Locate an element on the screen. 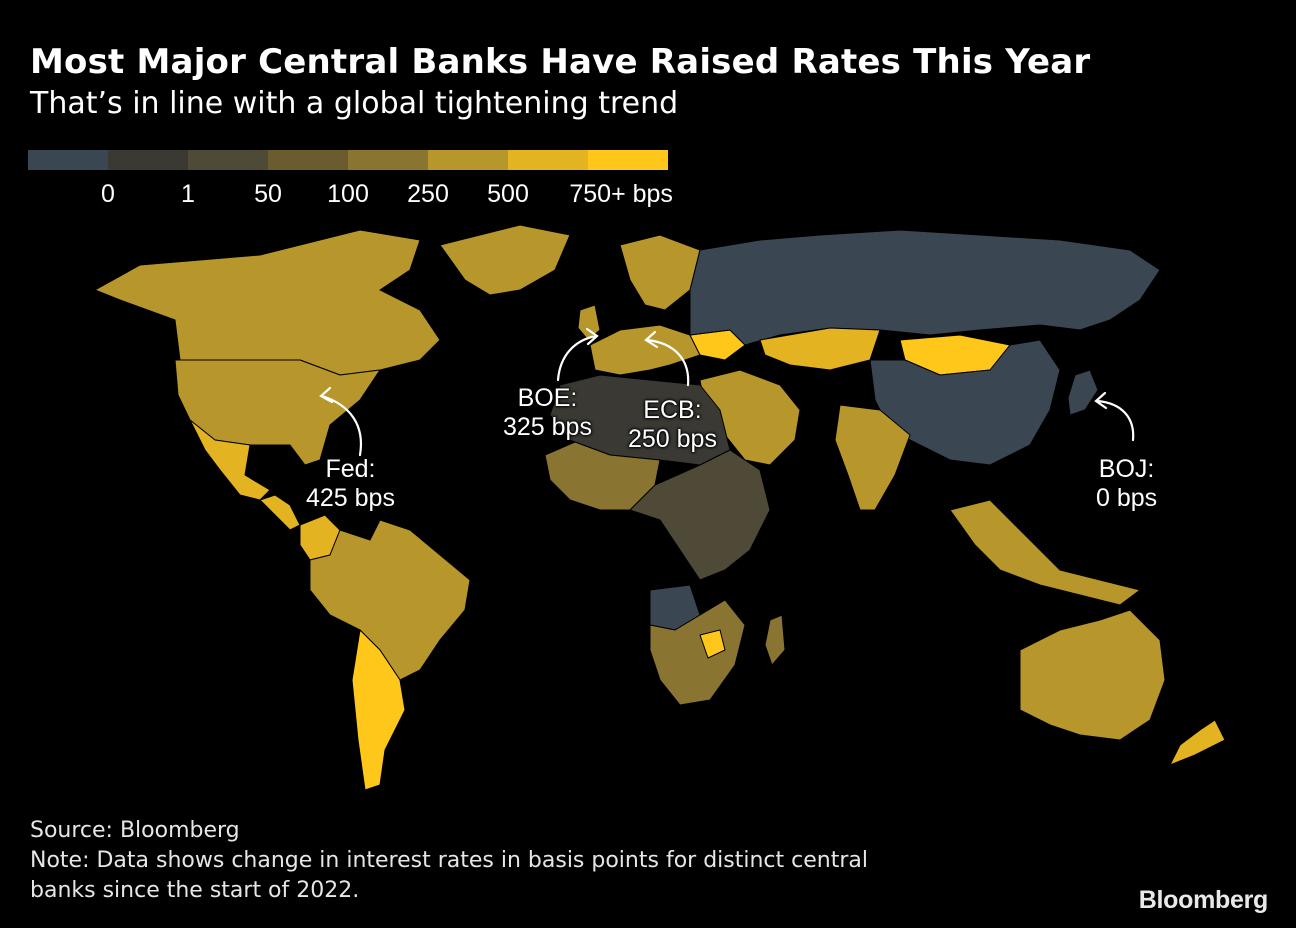  legend-label-4: 250 is located at coordinates (428, 194).